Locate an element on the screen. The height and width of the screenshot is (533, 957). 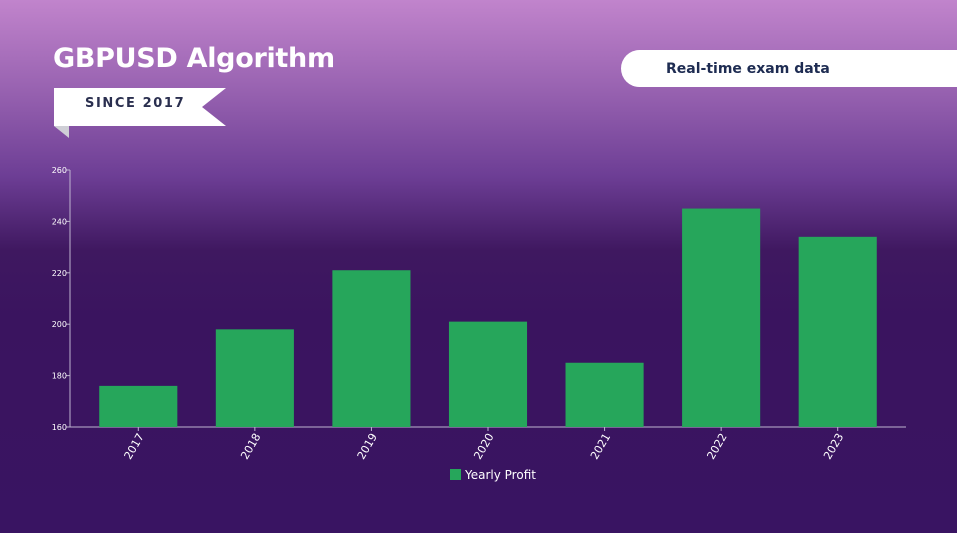
x-tick-label: 2019 is located at coordinates (367, 446).